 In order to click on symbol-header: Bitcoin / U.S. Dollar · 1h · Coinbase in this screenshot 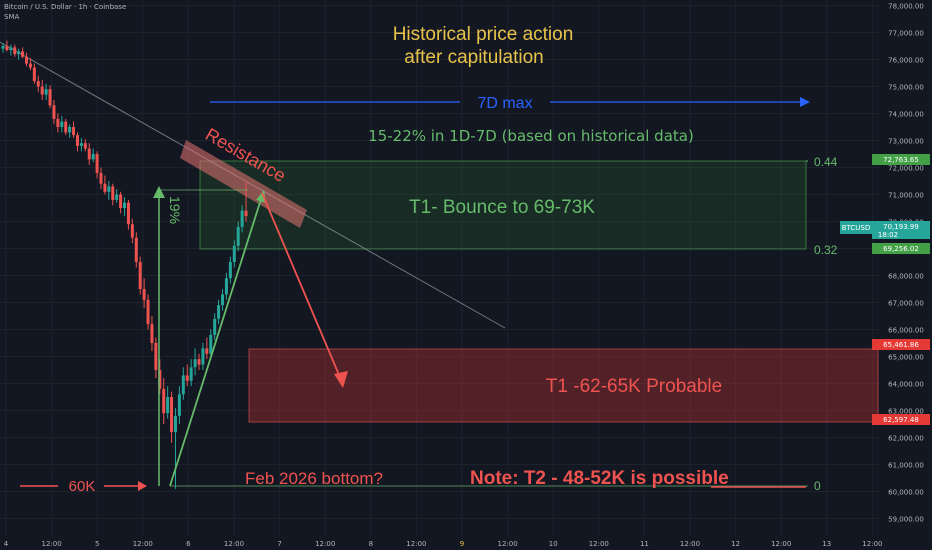, I will do `click(65, 7)`.